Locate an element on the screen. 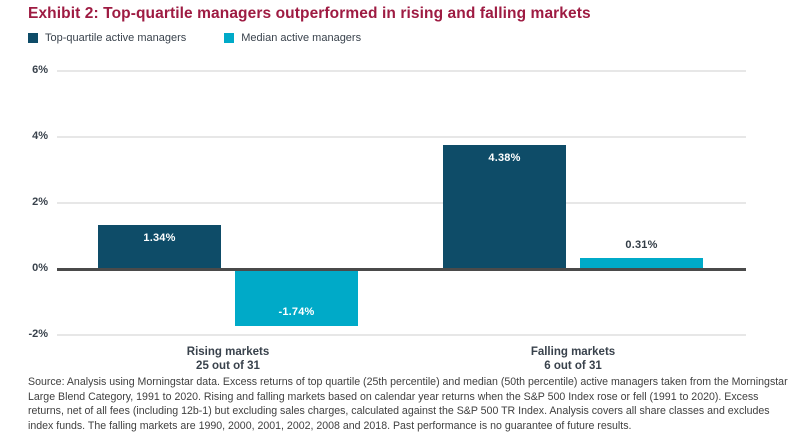  gridline-4% is located at coordinates (401, 137).